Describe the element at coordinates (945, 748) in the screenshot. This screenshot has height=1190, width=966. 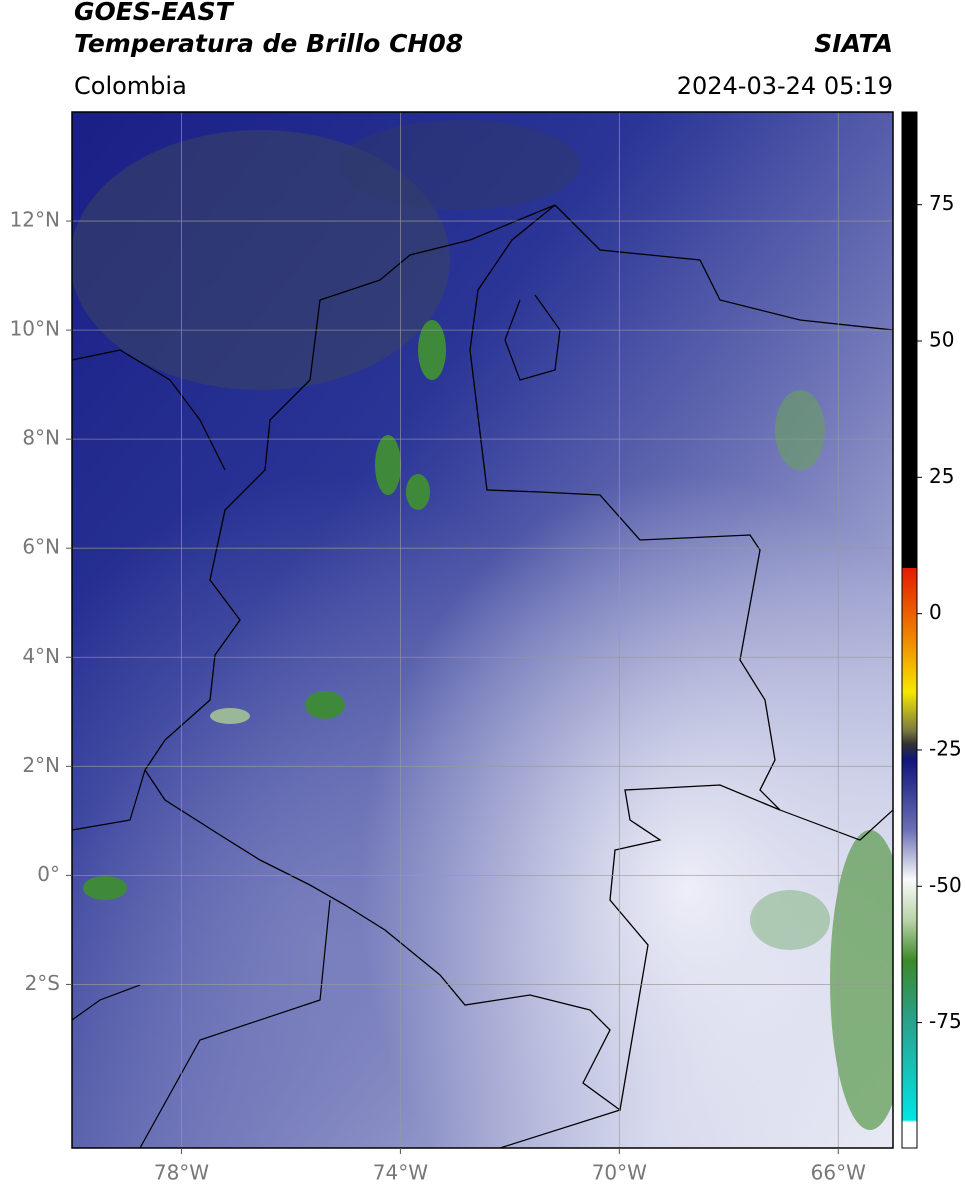
I see `colorbar-tick-label: -25` at that location.